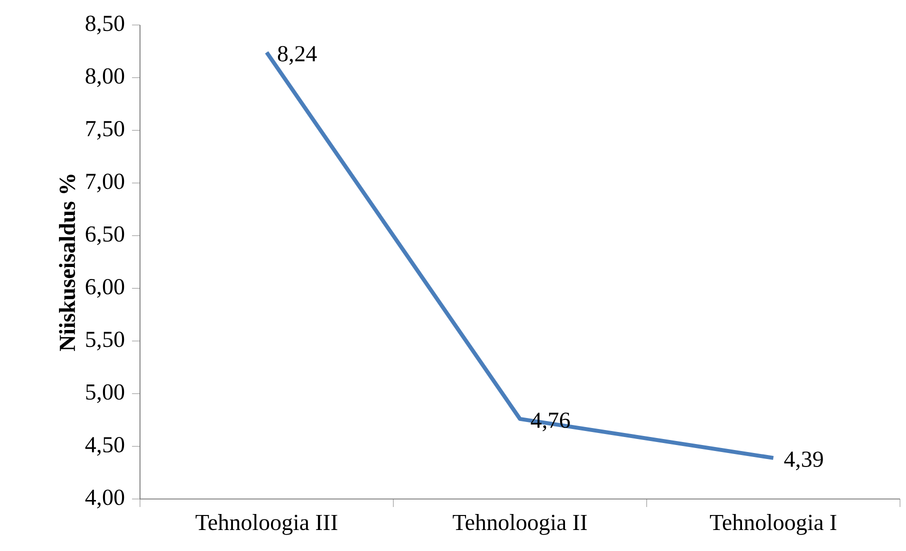 Image resolution: width=906 pixels, height=551 pixels. I want to click on y-tick-label: 8,00, so click(105, 78).